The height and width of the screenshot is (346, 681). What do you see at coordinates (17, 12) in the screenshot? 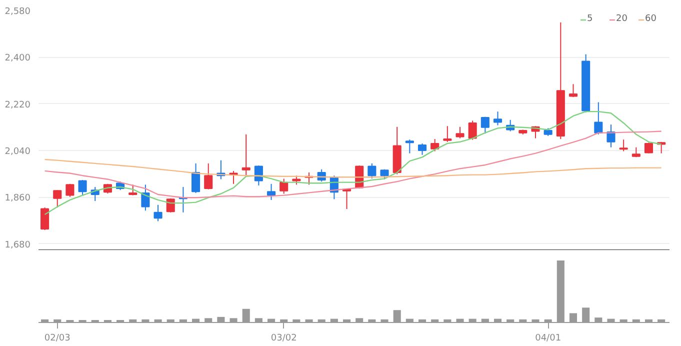
I see `y-tick-label: 2,580` at bounding box center [17, 12].